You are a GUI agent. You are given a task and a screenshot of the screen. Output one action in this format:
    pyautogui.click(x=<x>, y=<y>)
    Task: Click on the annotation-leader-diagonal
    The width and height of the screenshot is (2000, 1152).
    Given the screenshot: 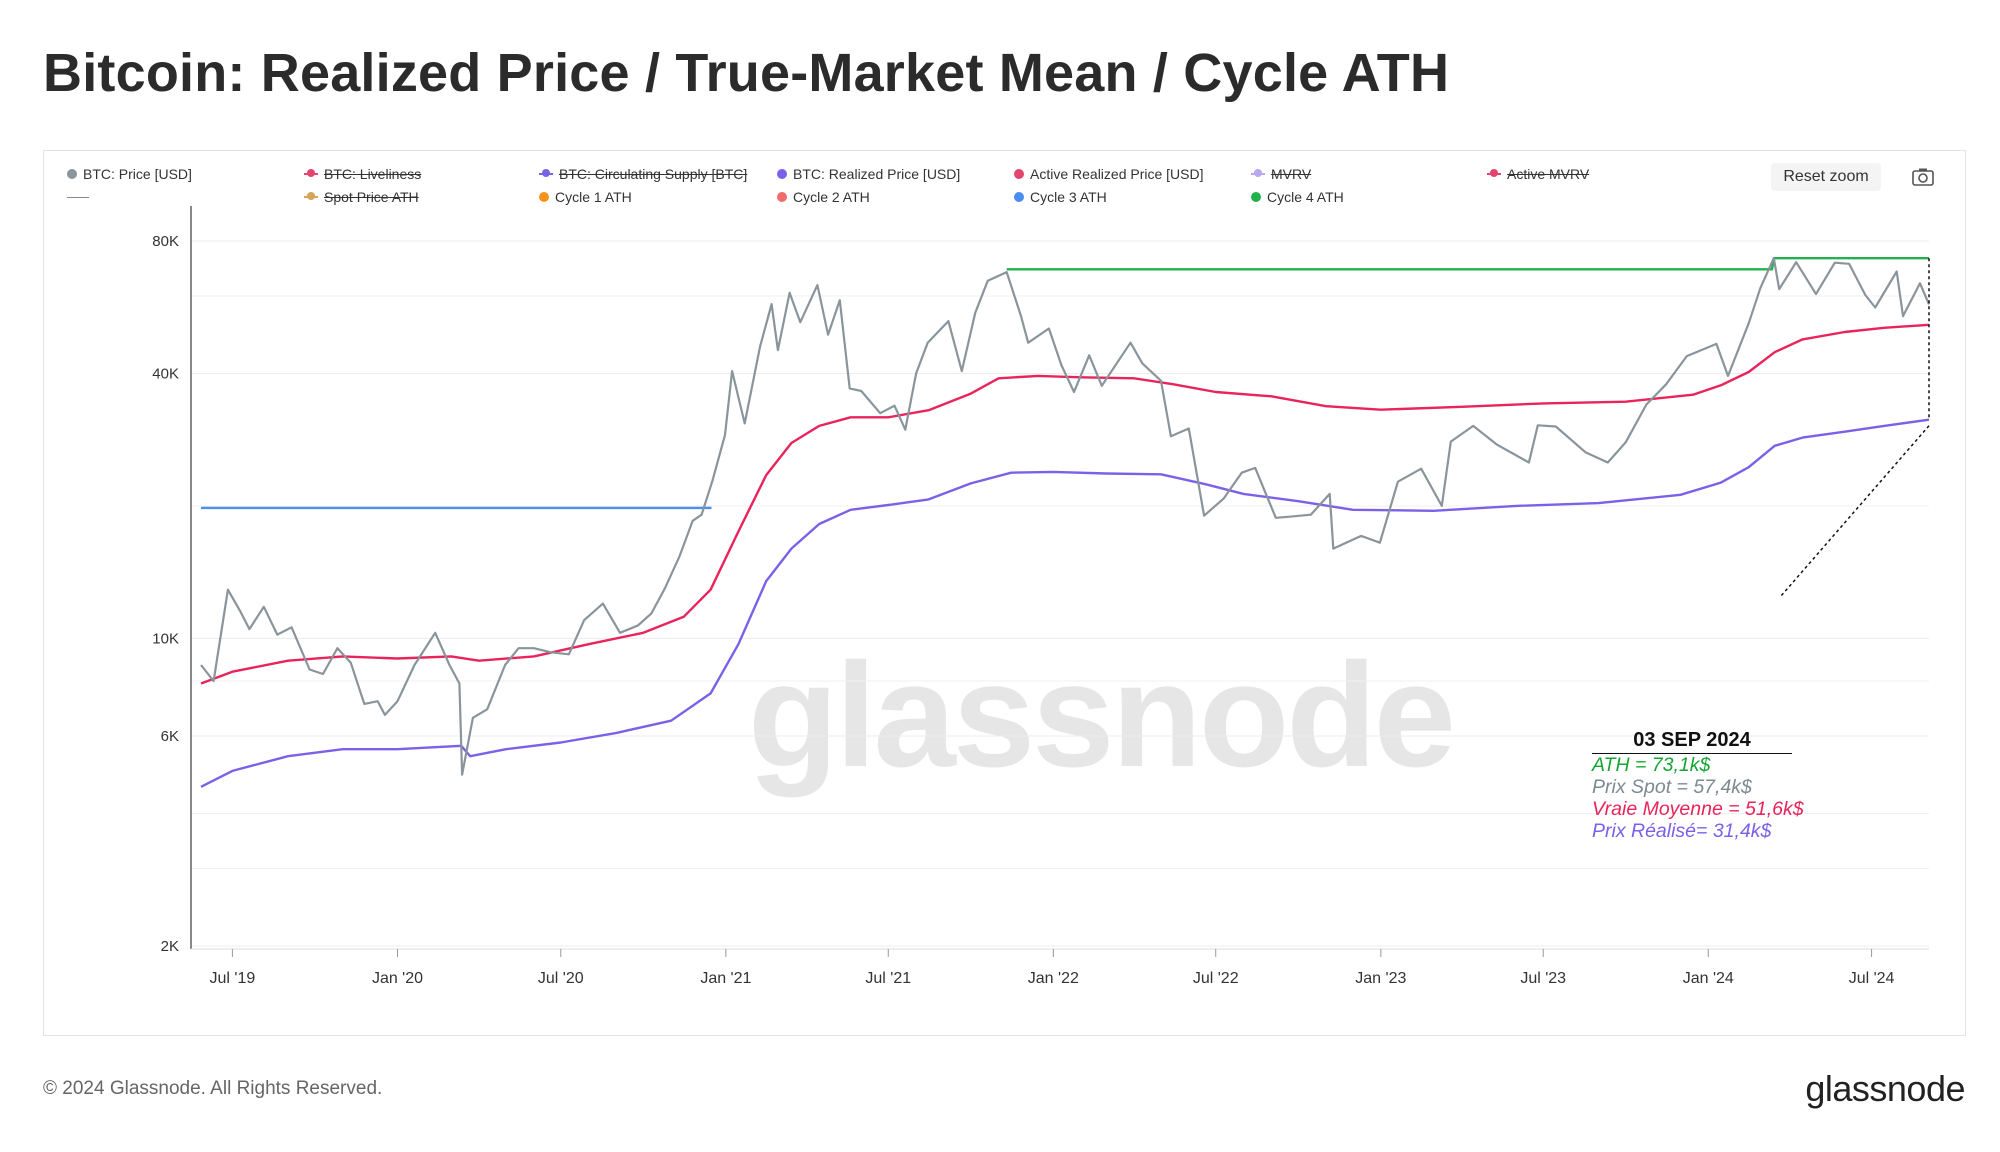 What is the action you would take?
    pyautogui.click(x=1855, y=511)
    